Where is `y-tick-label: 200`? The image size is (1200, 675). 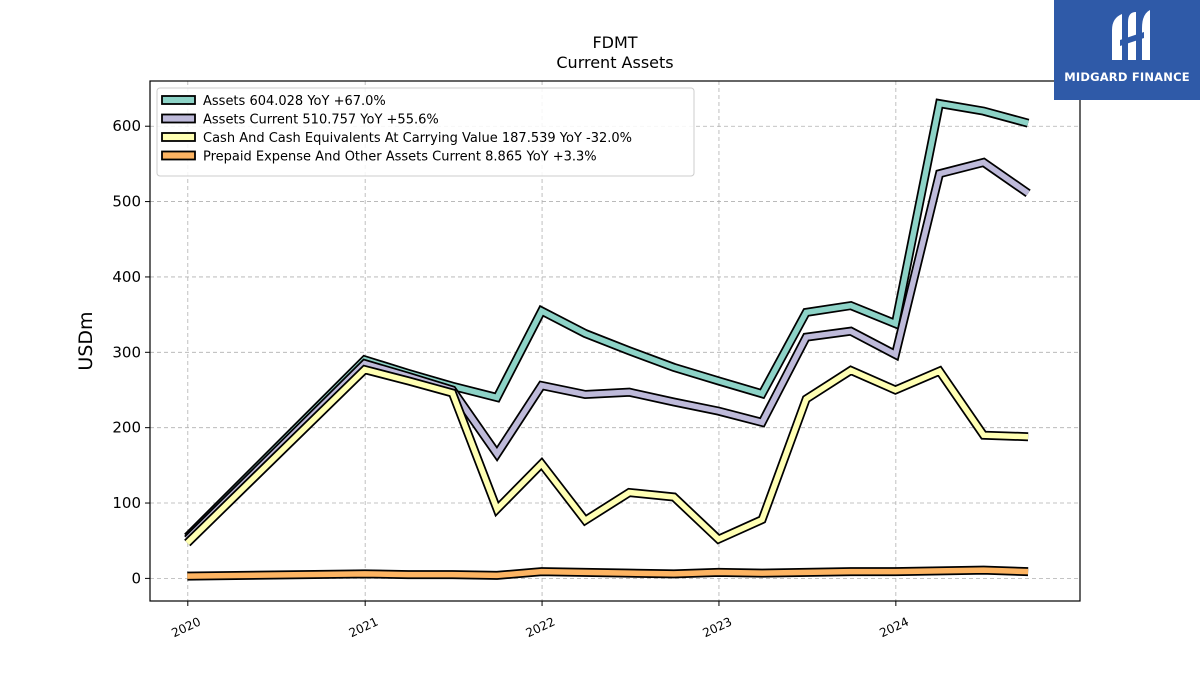 y-tick-label: 200 is located at coordinates (126, 428).